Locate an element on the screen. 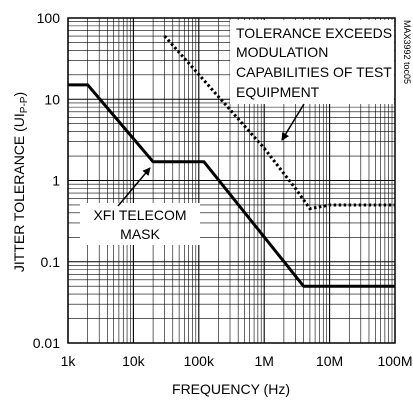 The image size is (413, 406). y-axis-label-main: JITTER TOLERANCE (UI is located at coordinates (19, 192).